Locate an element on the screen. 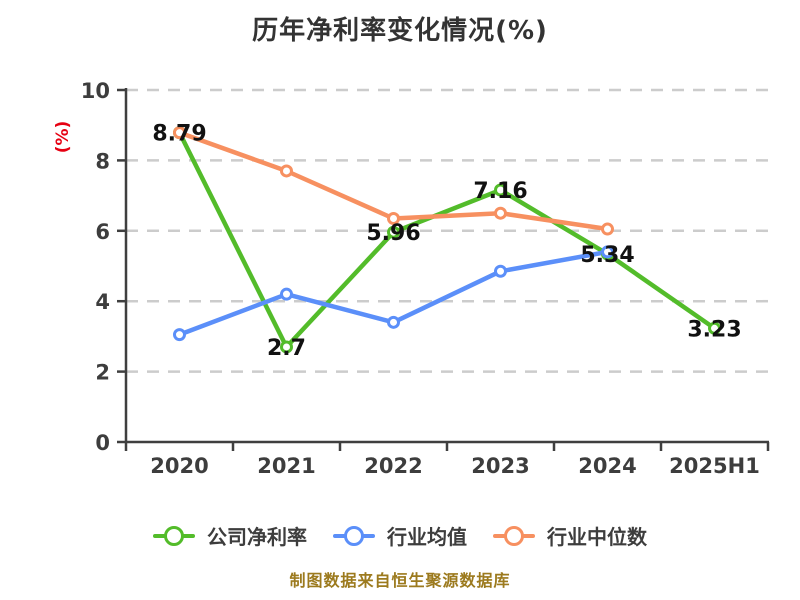  data-label: 3.23 is located at coordinates (714, 329).